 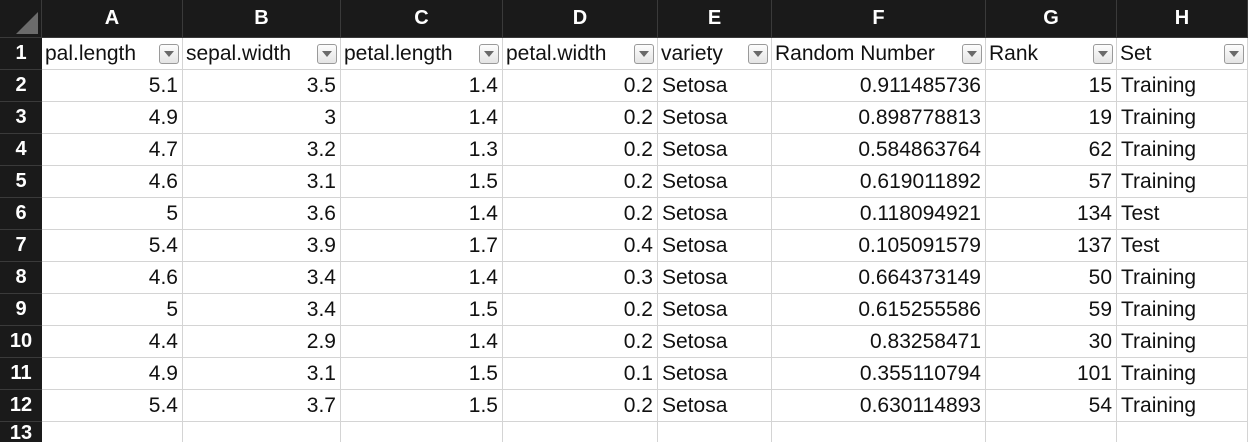 What do you see at coordinates (1051, 374) in the screenshot?
I see `table-cell: 101` at bounding box center [1051, 374].